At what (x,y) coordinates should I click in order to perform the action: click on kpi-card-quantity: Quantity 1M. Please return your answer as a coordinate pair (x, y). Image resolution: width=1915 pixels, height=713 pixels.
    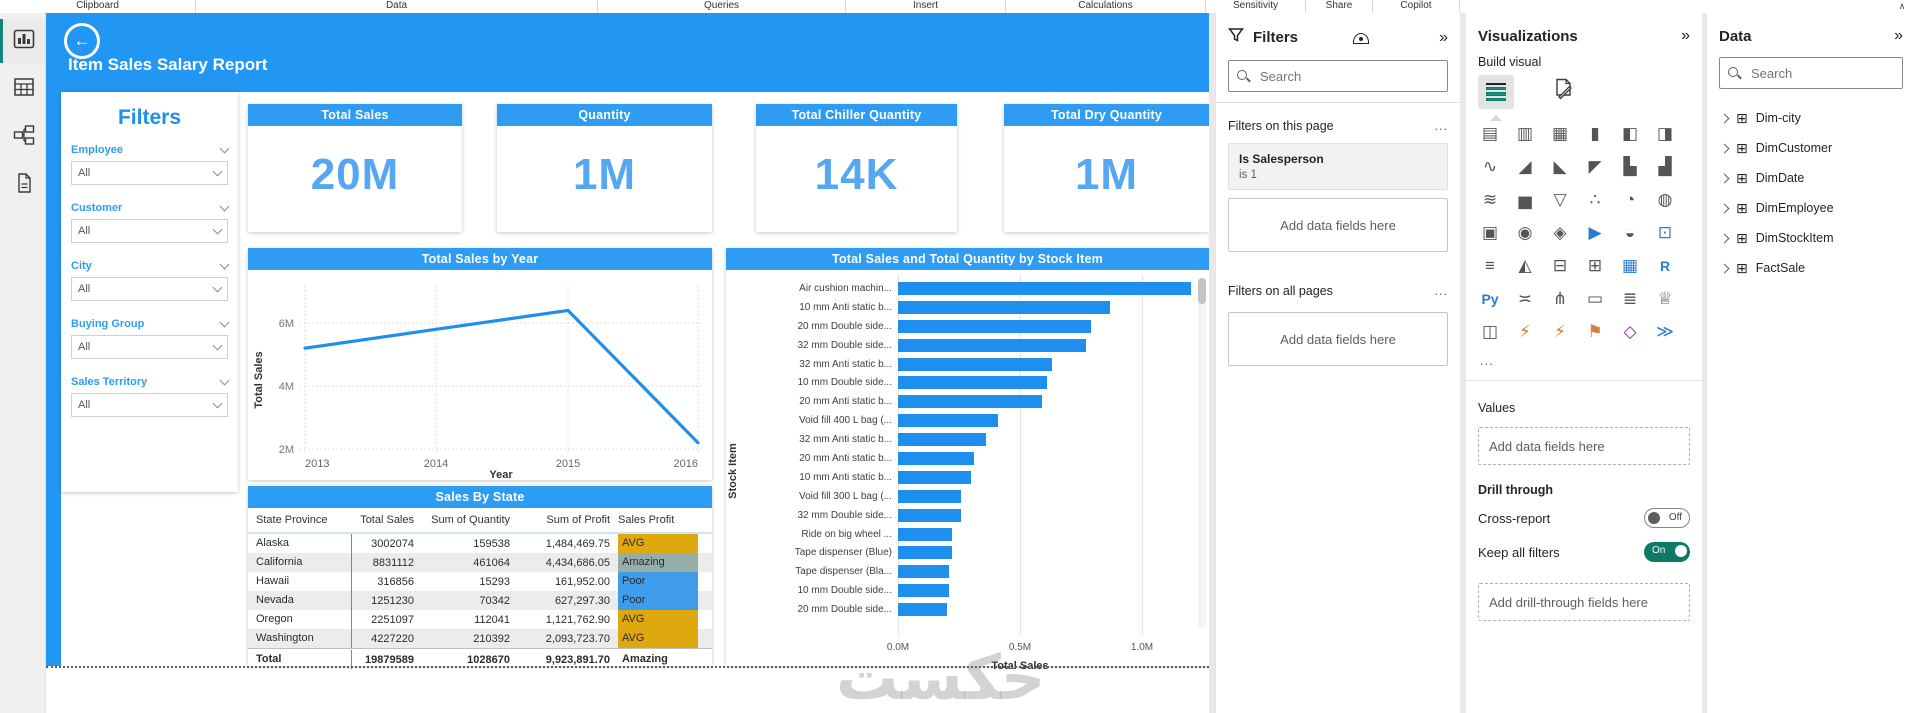
    Looking at the image, I should click on (604, 168).